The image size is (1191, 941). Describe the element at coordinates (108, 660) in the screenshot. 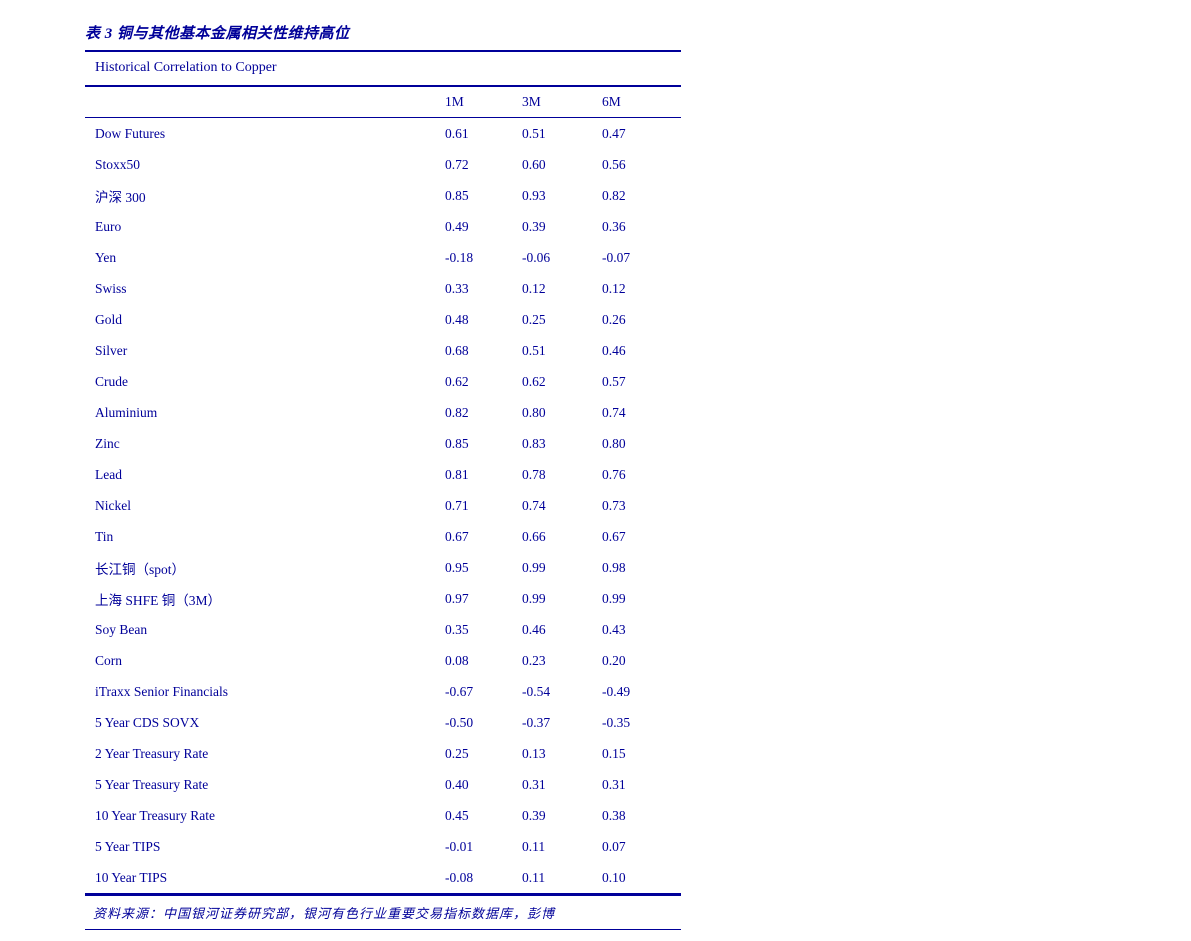

I see `row-label: Corn` at that location.